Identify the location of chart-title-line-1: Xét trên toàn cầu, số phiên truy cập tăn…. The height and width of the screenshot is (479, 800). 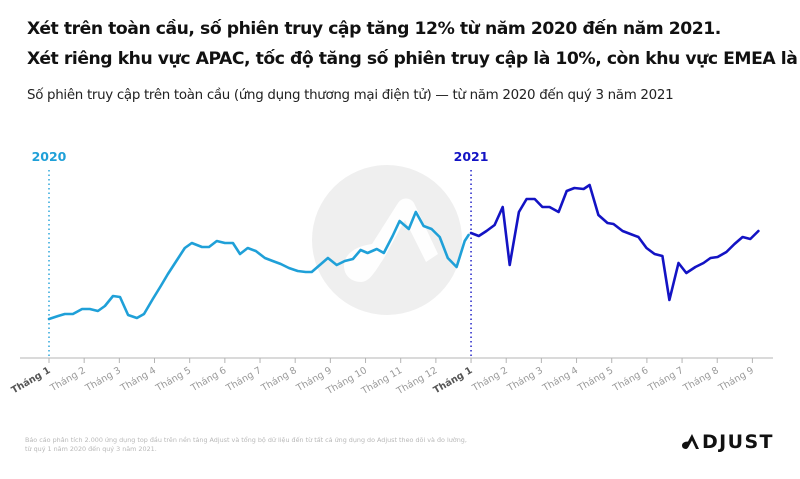
(374, 29).